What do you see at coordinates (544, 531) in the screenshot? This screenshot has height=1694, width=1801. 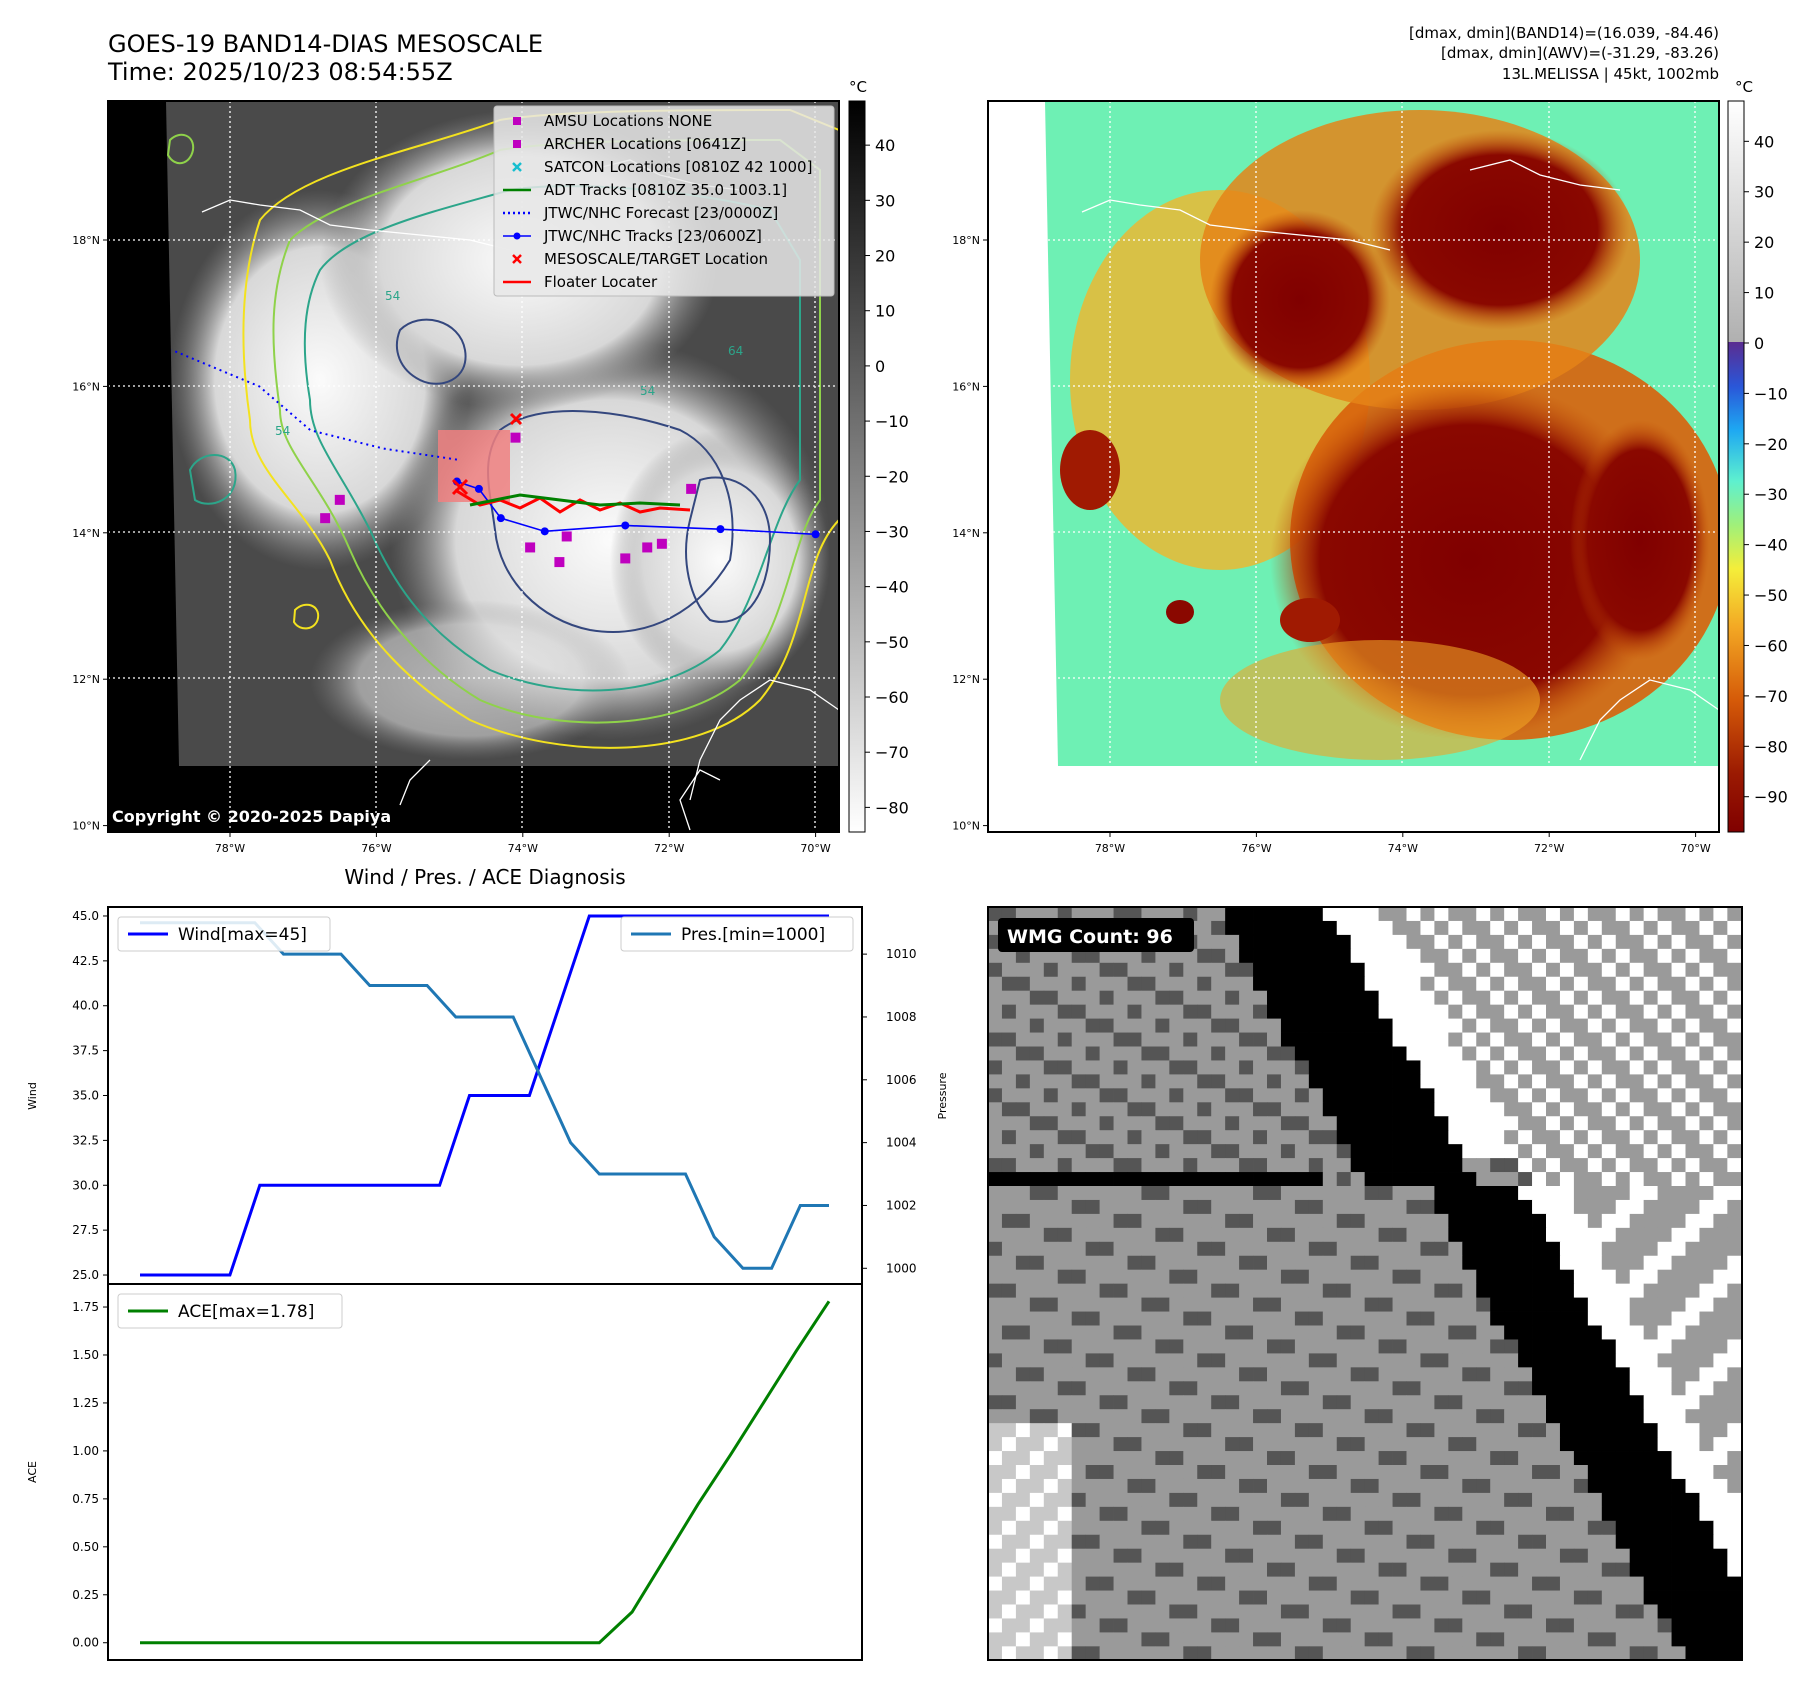 I see `jtwc-track-point` at bounding box center [544, 531].